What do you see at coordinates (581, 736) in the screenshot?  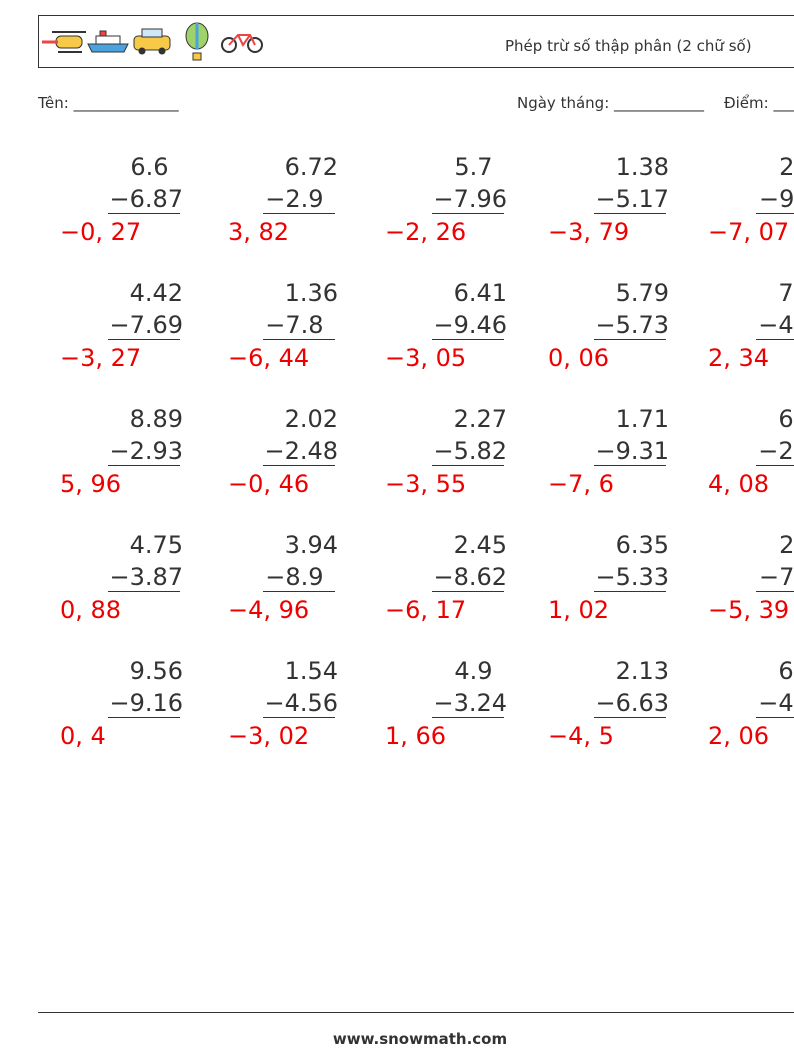 I see `answer: −4, 5` at bounding box center [581, 736].